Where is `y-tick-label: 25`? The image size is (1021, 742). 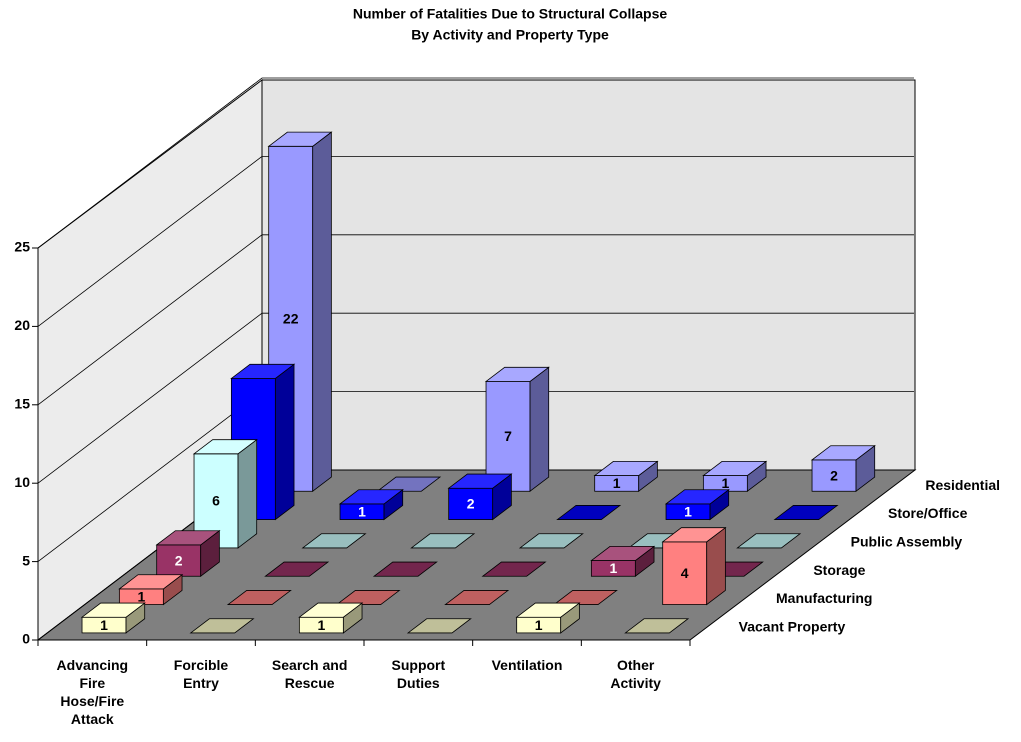
y-tick-label: 25 is located at coordinates (22, 247).